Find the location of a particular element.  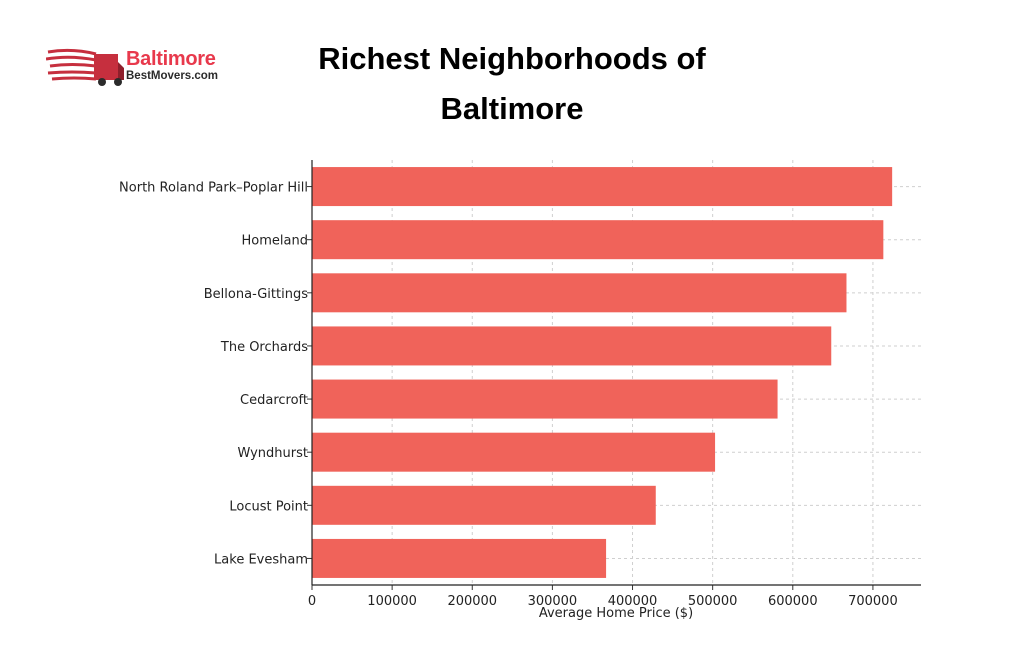

y-tick-label: Cedarcroft is located at coordinates (274, 400).